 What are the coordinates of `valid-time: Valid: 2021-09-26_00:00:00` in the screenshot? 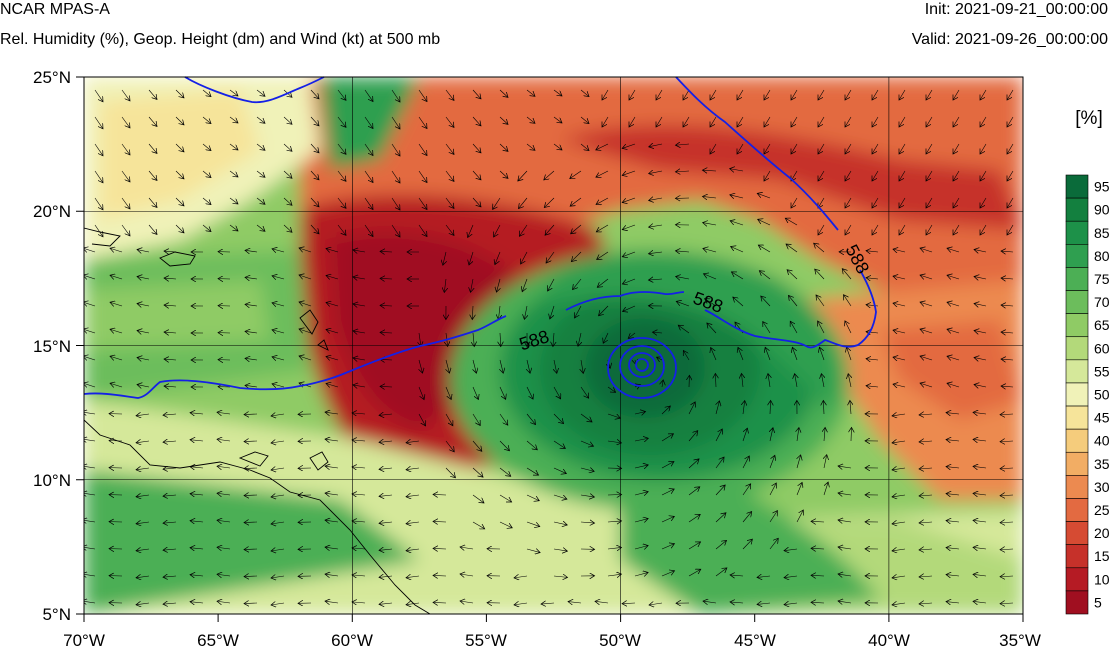 It's located at (1009, 39).